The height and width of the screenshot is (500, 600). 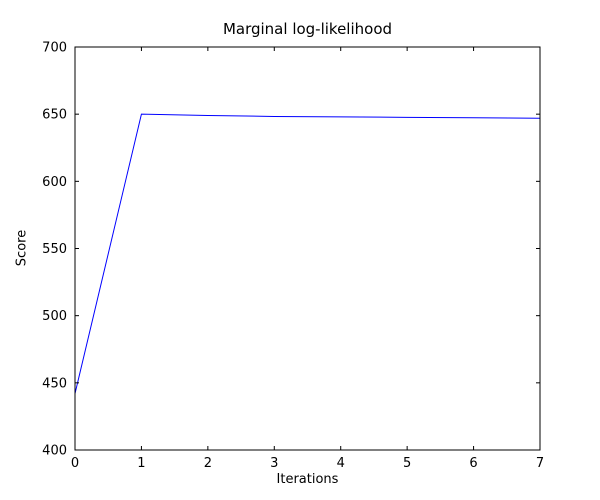 What do you see at coordinates (54, 48) in the screenshot?
I see `y-tick-label: 700` at bounding box center [54, 48].